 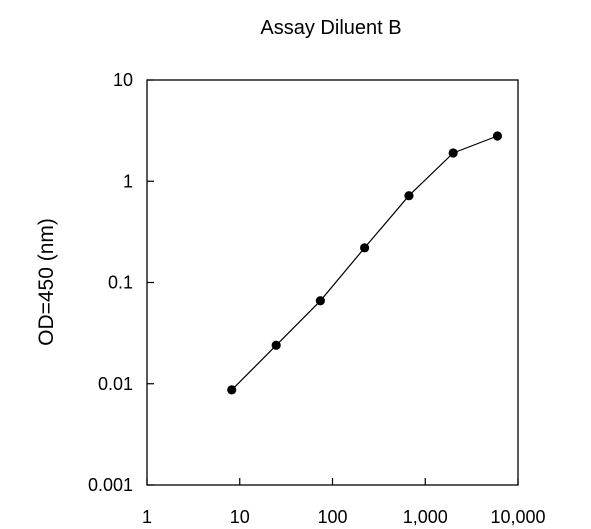 What do you see at coordinates (115, 384) in the screenshot?
I see `y-tick-label: 0.01` at bounding box center [115, 384].